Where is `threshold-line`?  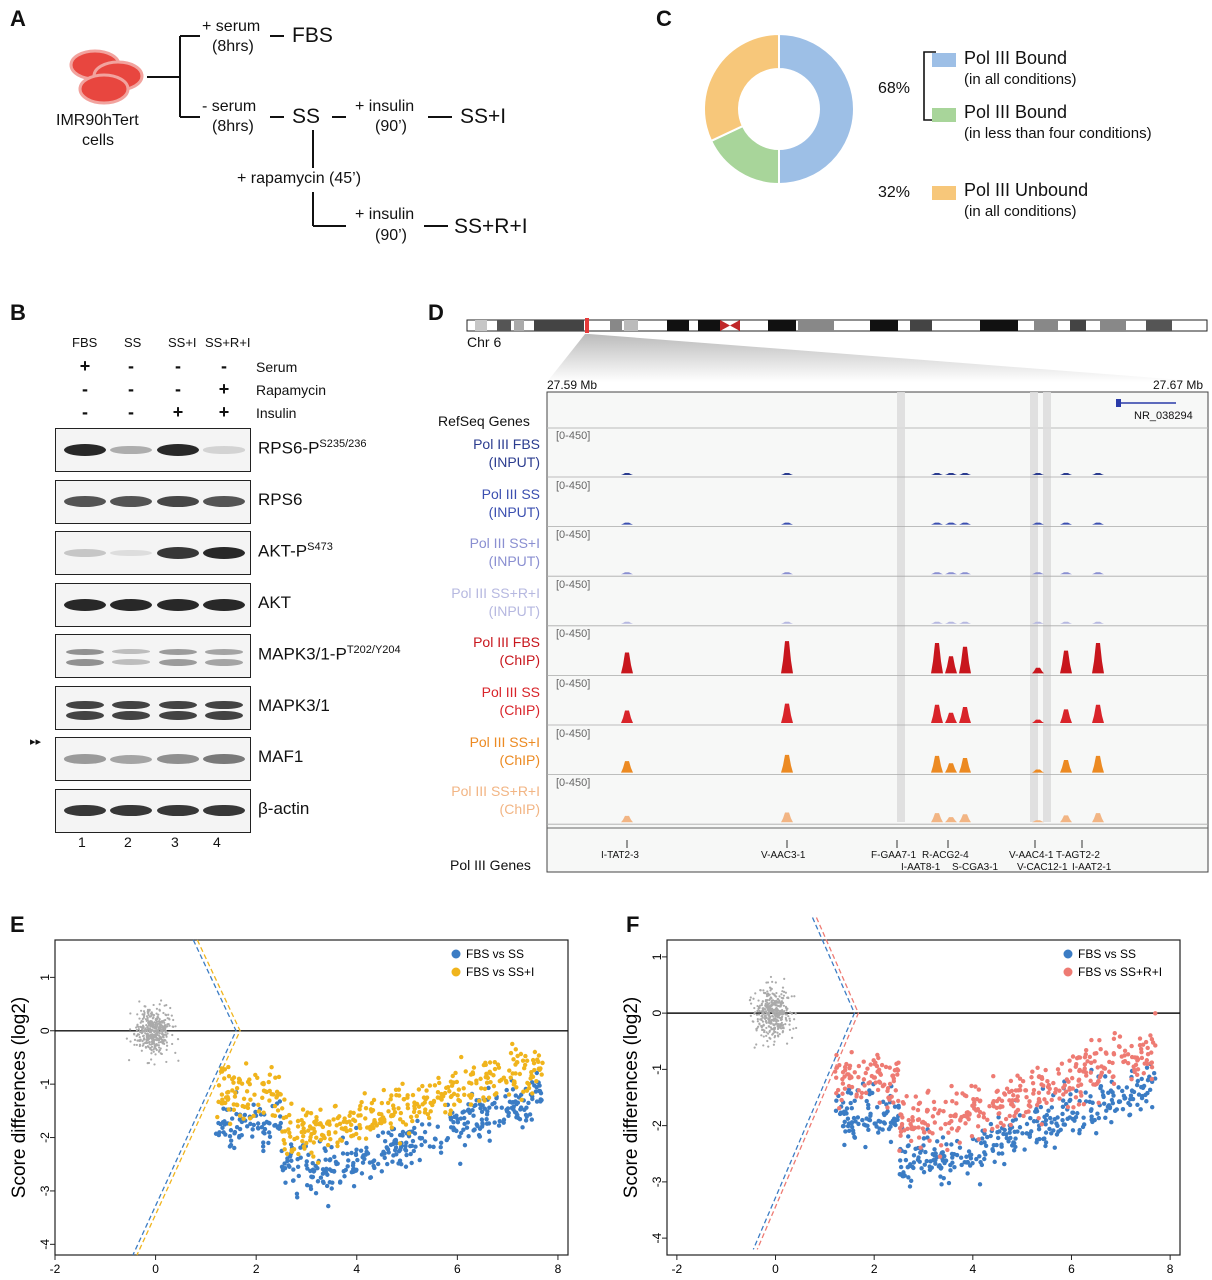 threshold-line is located at coordinates (804, 1083).